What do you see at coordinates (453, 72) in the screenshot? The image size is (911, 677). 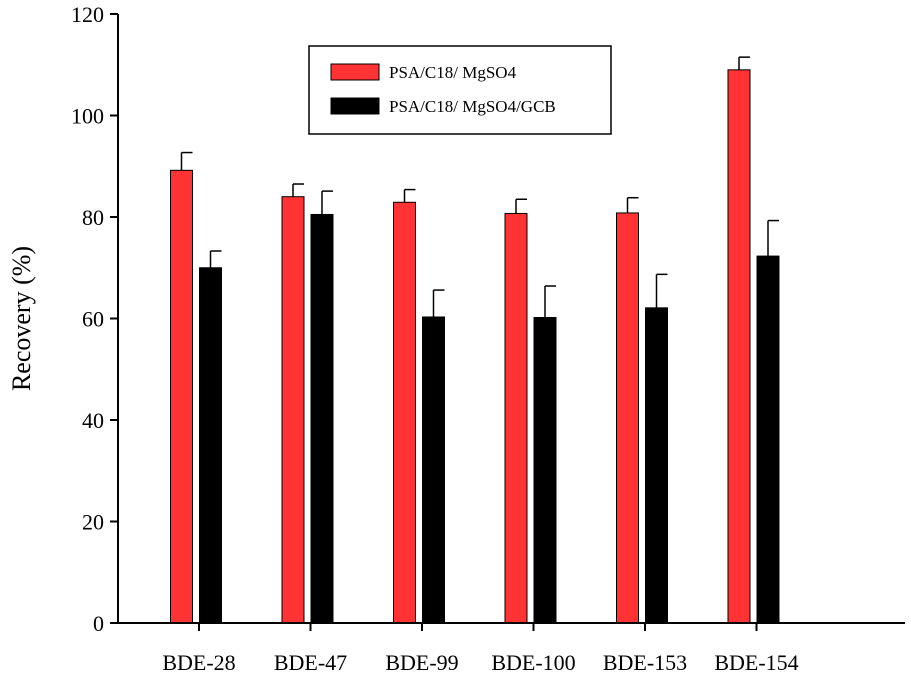 I see `legend-label-psa-c18-mgso4: PSA/C18/ MgSO4` at bounding box center [453, 72].